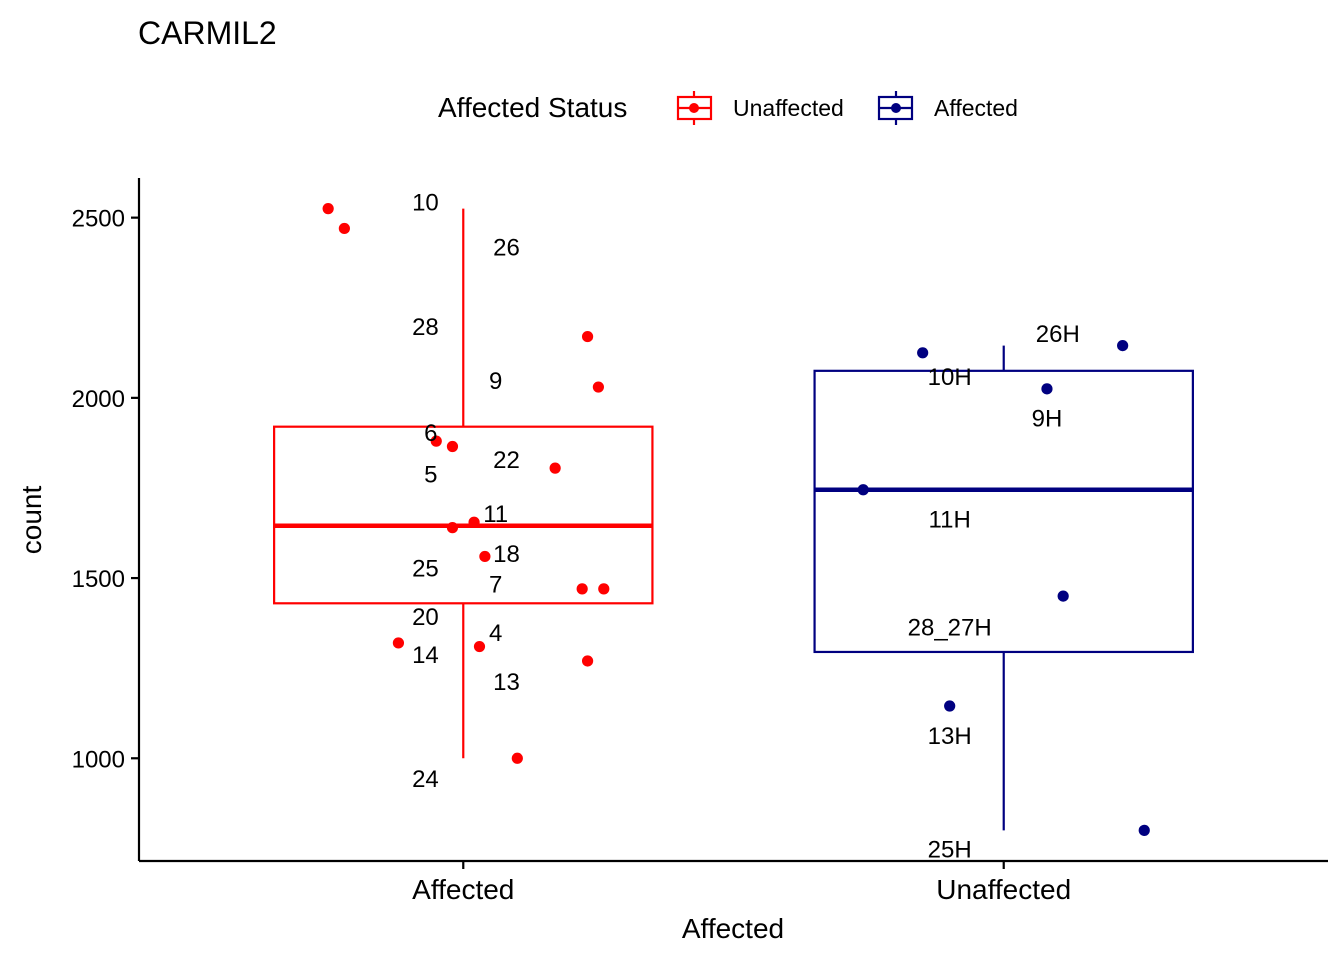 This screenshot has height=960, width=1344. I want to click on point-label: 4, so click(495, 633).